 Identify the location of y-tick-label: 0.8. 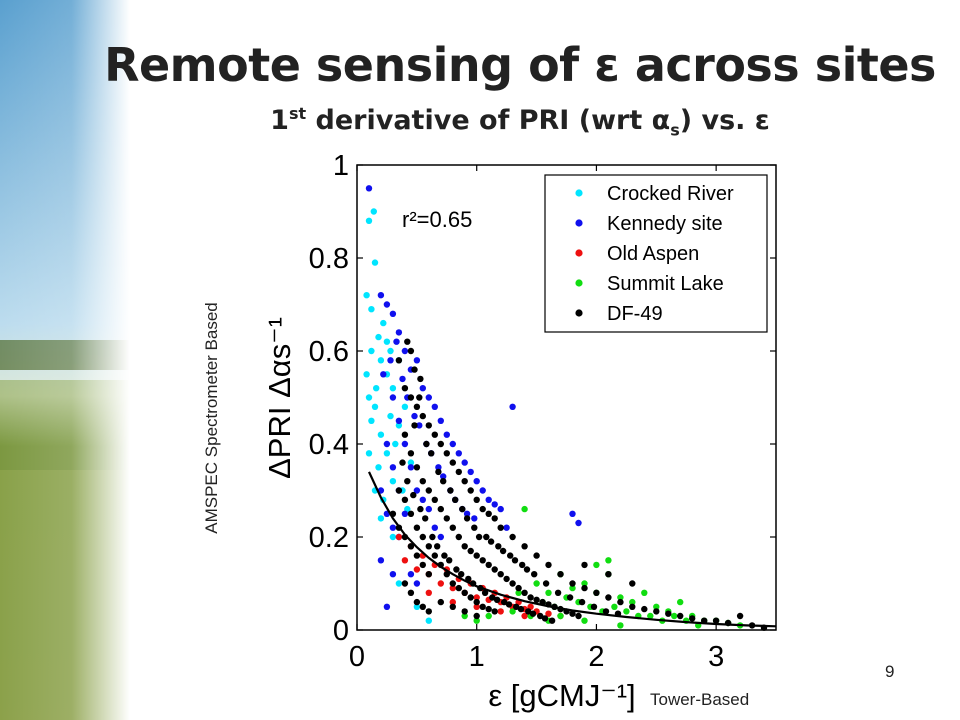
(329, 259).